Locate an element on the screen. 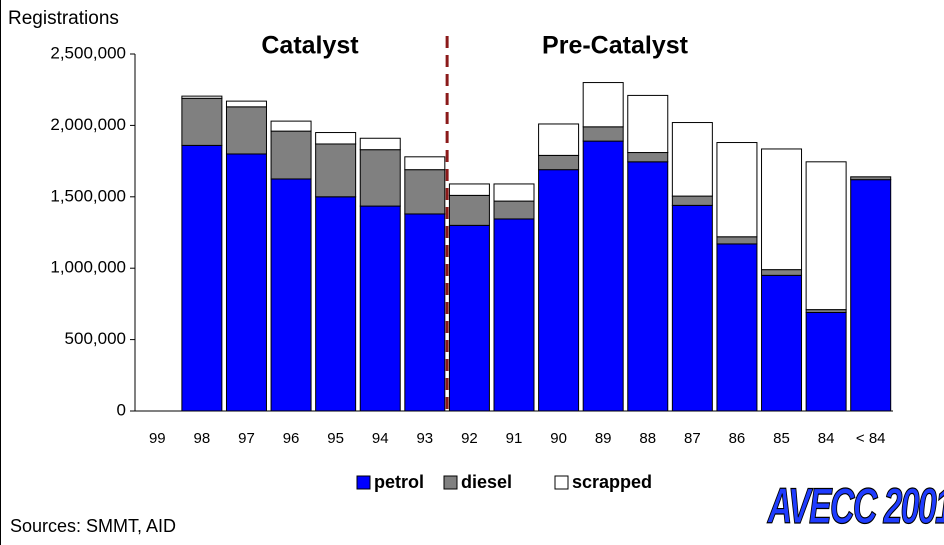 This screenshot has width=944, height=545. x-tick-label: 96 is located at coordinates (291, 438).